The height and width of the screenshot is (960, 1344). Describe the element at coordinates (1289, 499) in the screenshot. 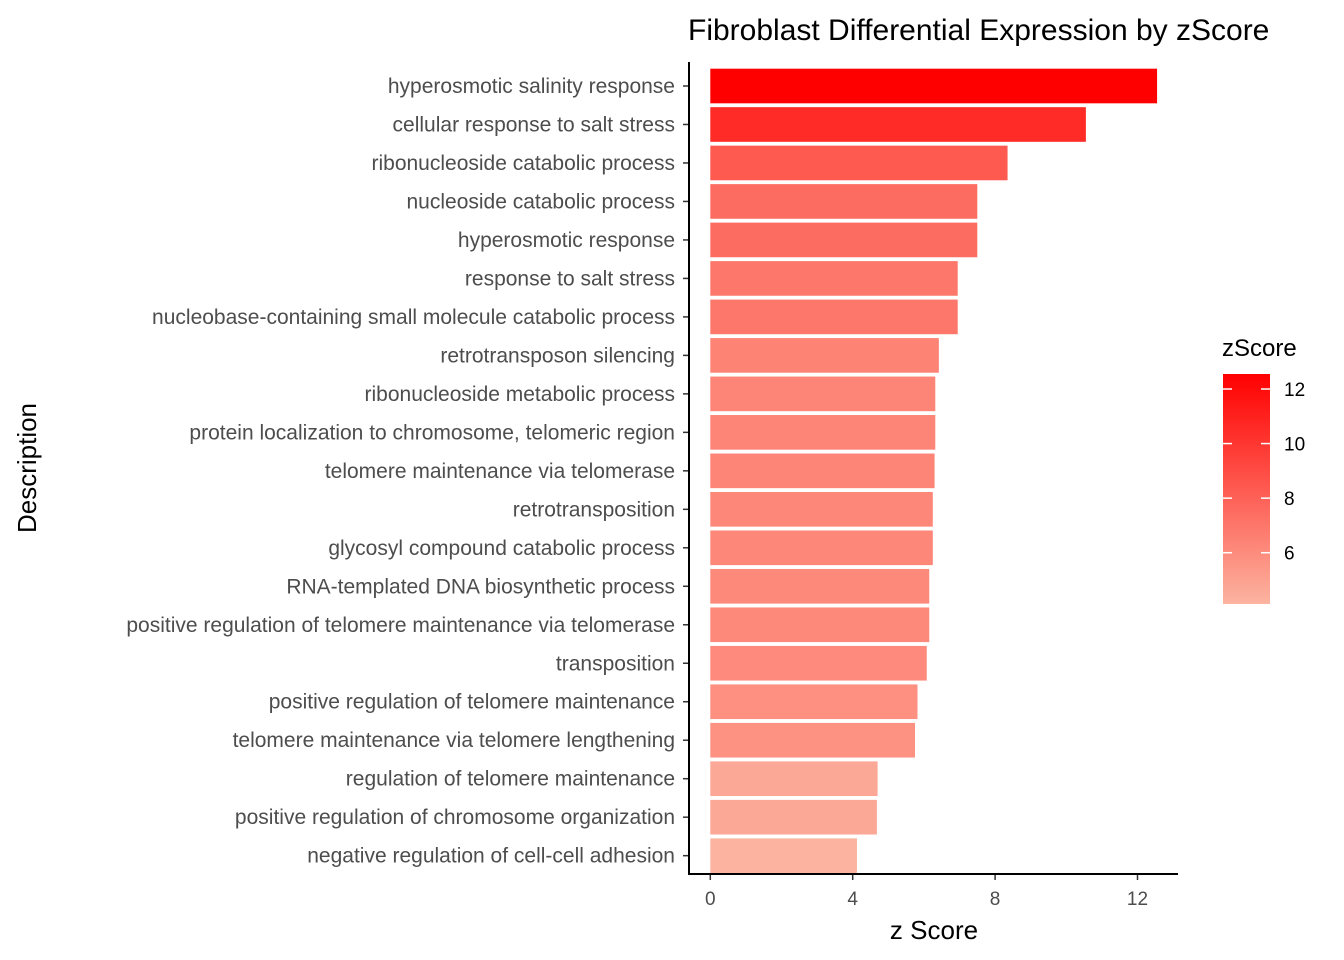

I see `legend-tick-label: 8` at that location.